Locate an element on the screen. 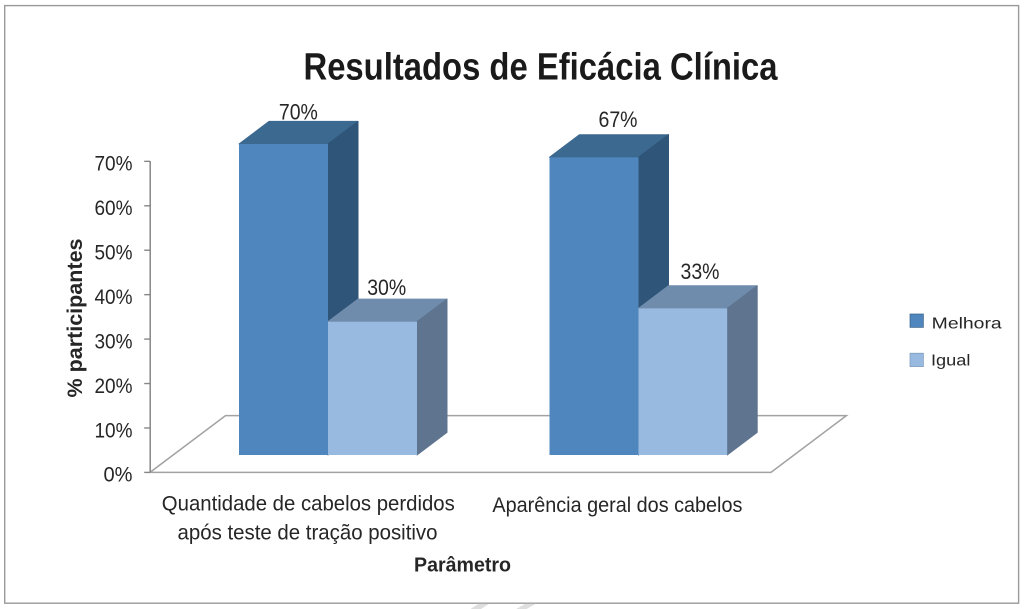  svg-text: 40% is located at coordinates (114, 297).